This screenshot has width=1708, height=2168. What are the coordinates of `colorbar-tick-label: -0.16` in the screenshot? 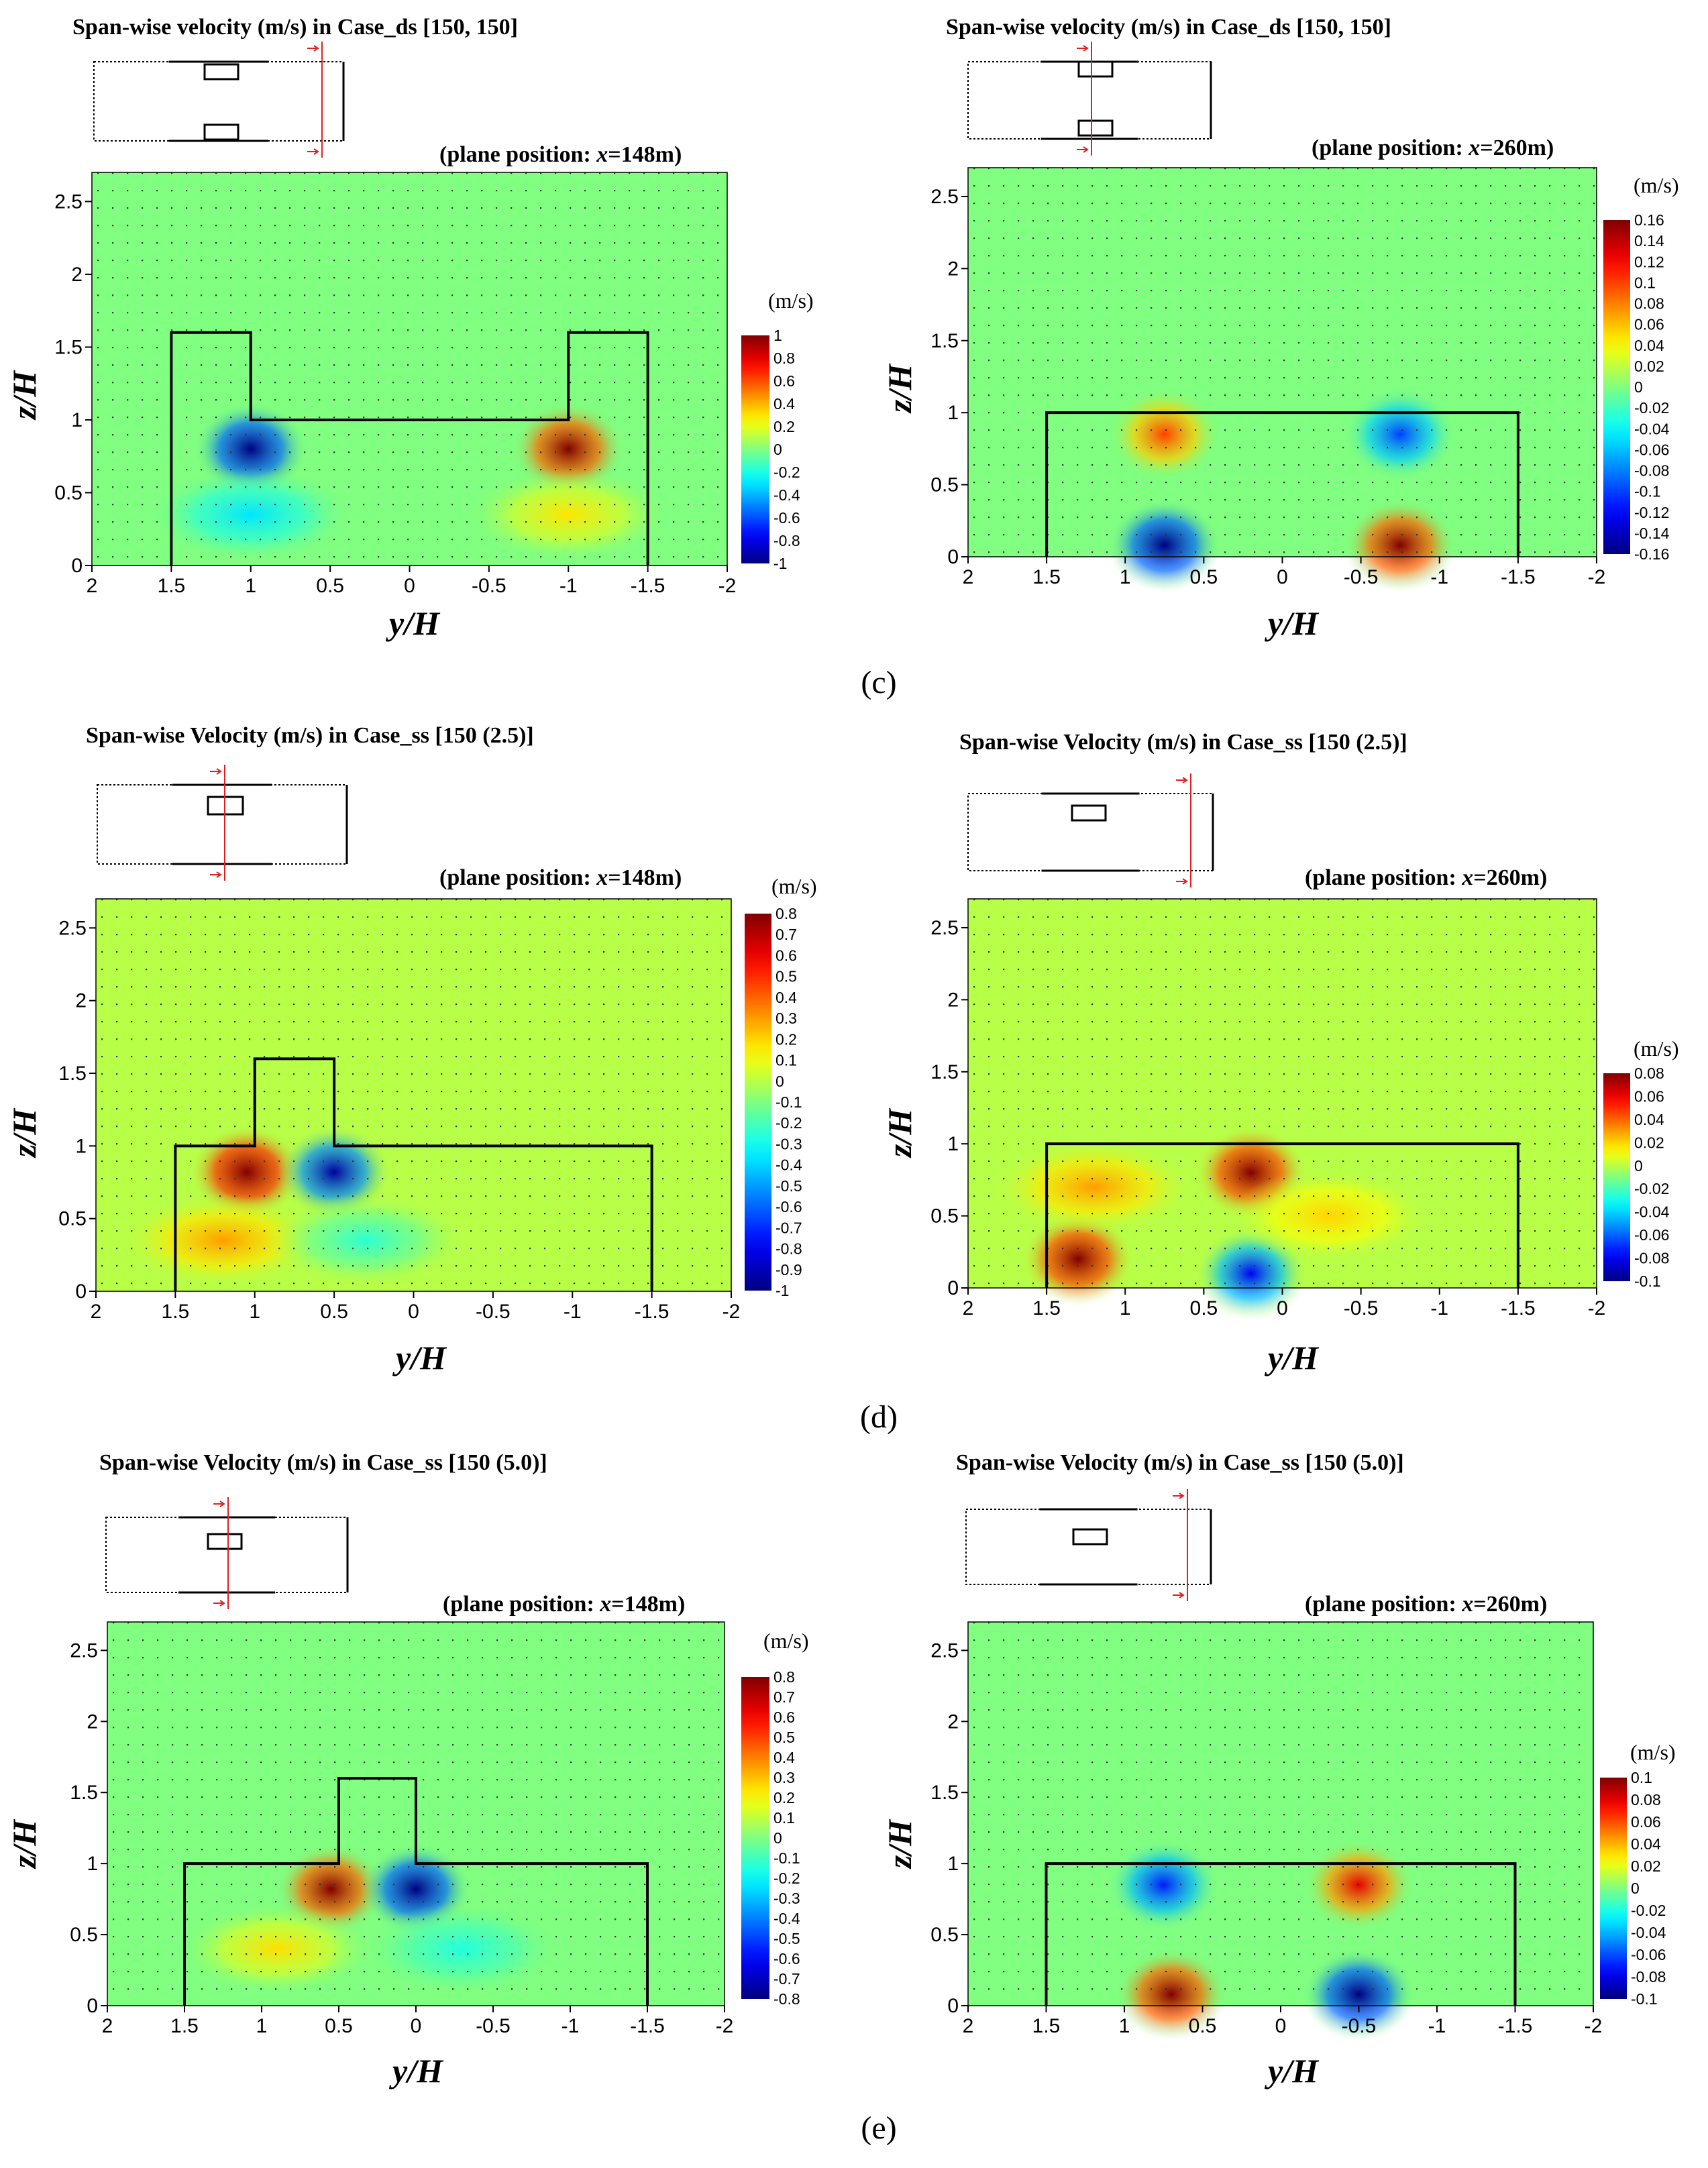 It's located at (1651, 554).